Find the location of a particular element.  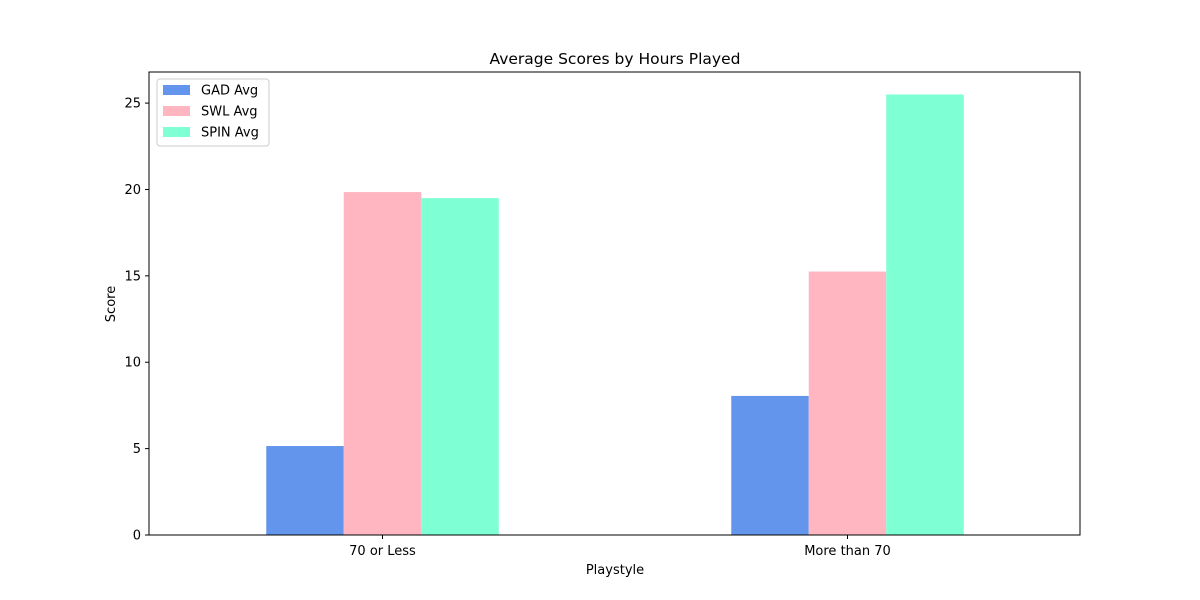

y-axis-label: Score is located at coordinates (111, 304).